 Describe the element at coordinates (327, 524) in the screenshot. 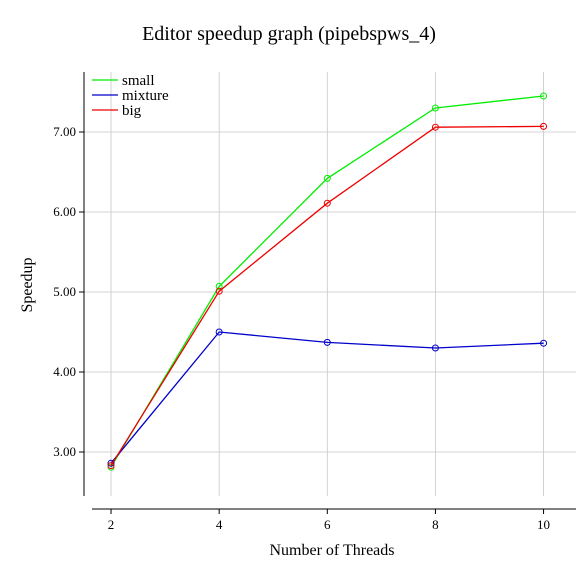

I see `x-tick-label-6: 6` at that location.